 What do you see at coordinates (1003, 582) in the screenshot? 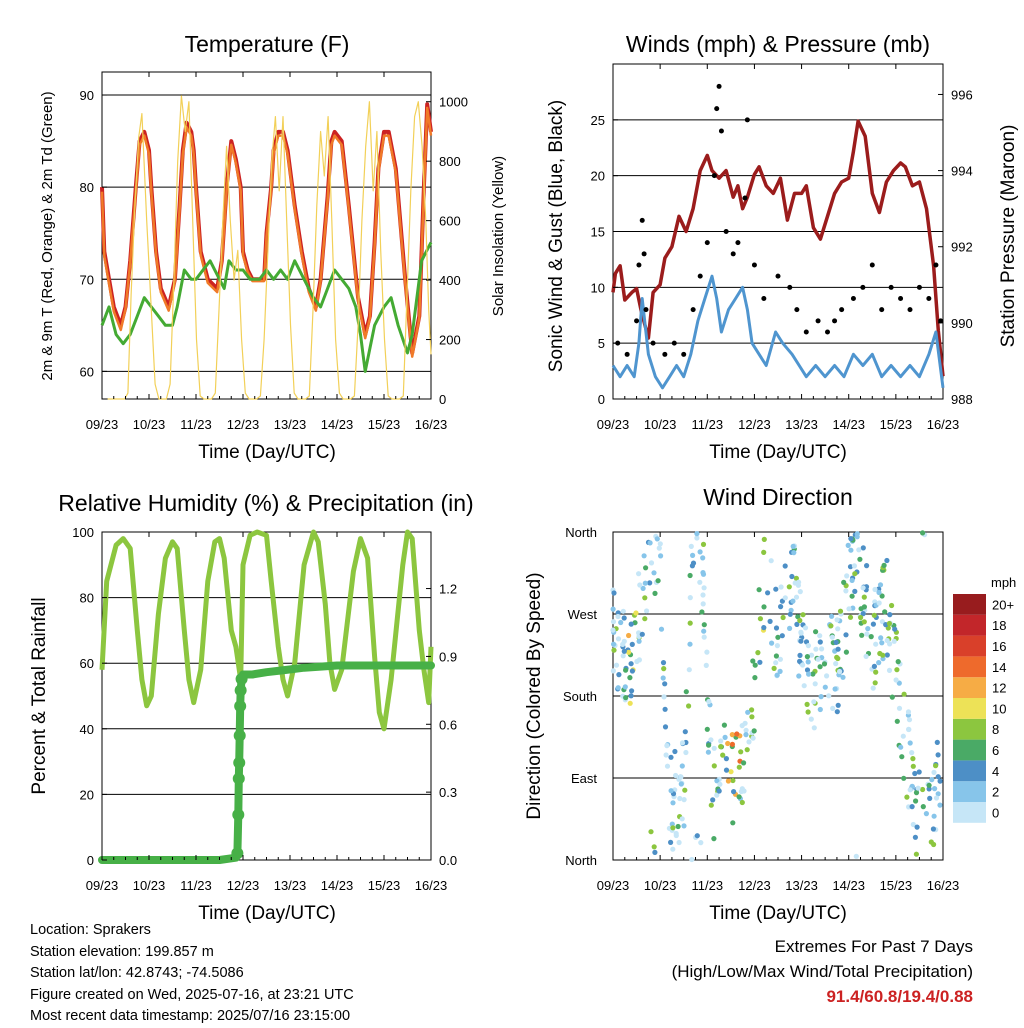
I see `colorbar-title: mph` at bounding box center [1003, 582].